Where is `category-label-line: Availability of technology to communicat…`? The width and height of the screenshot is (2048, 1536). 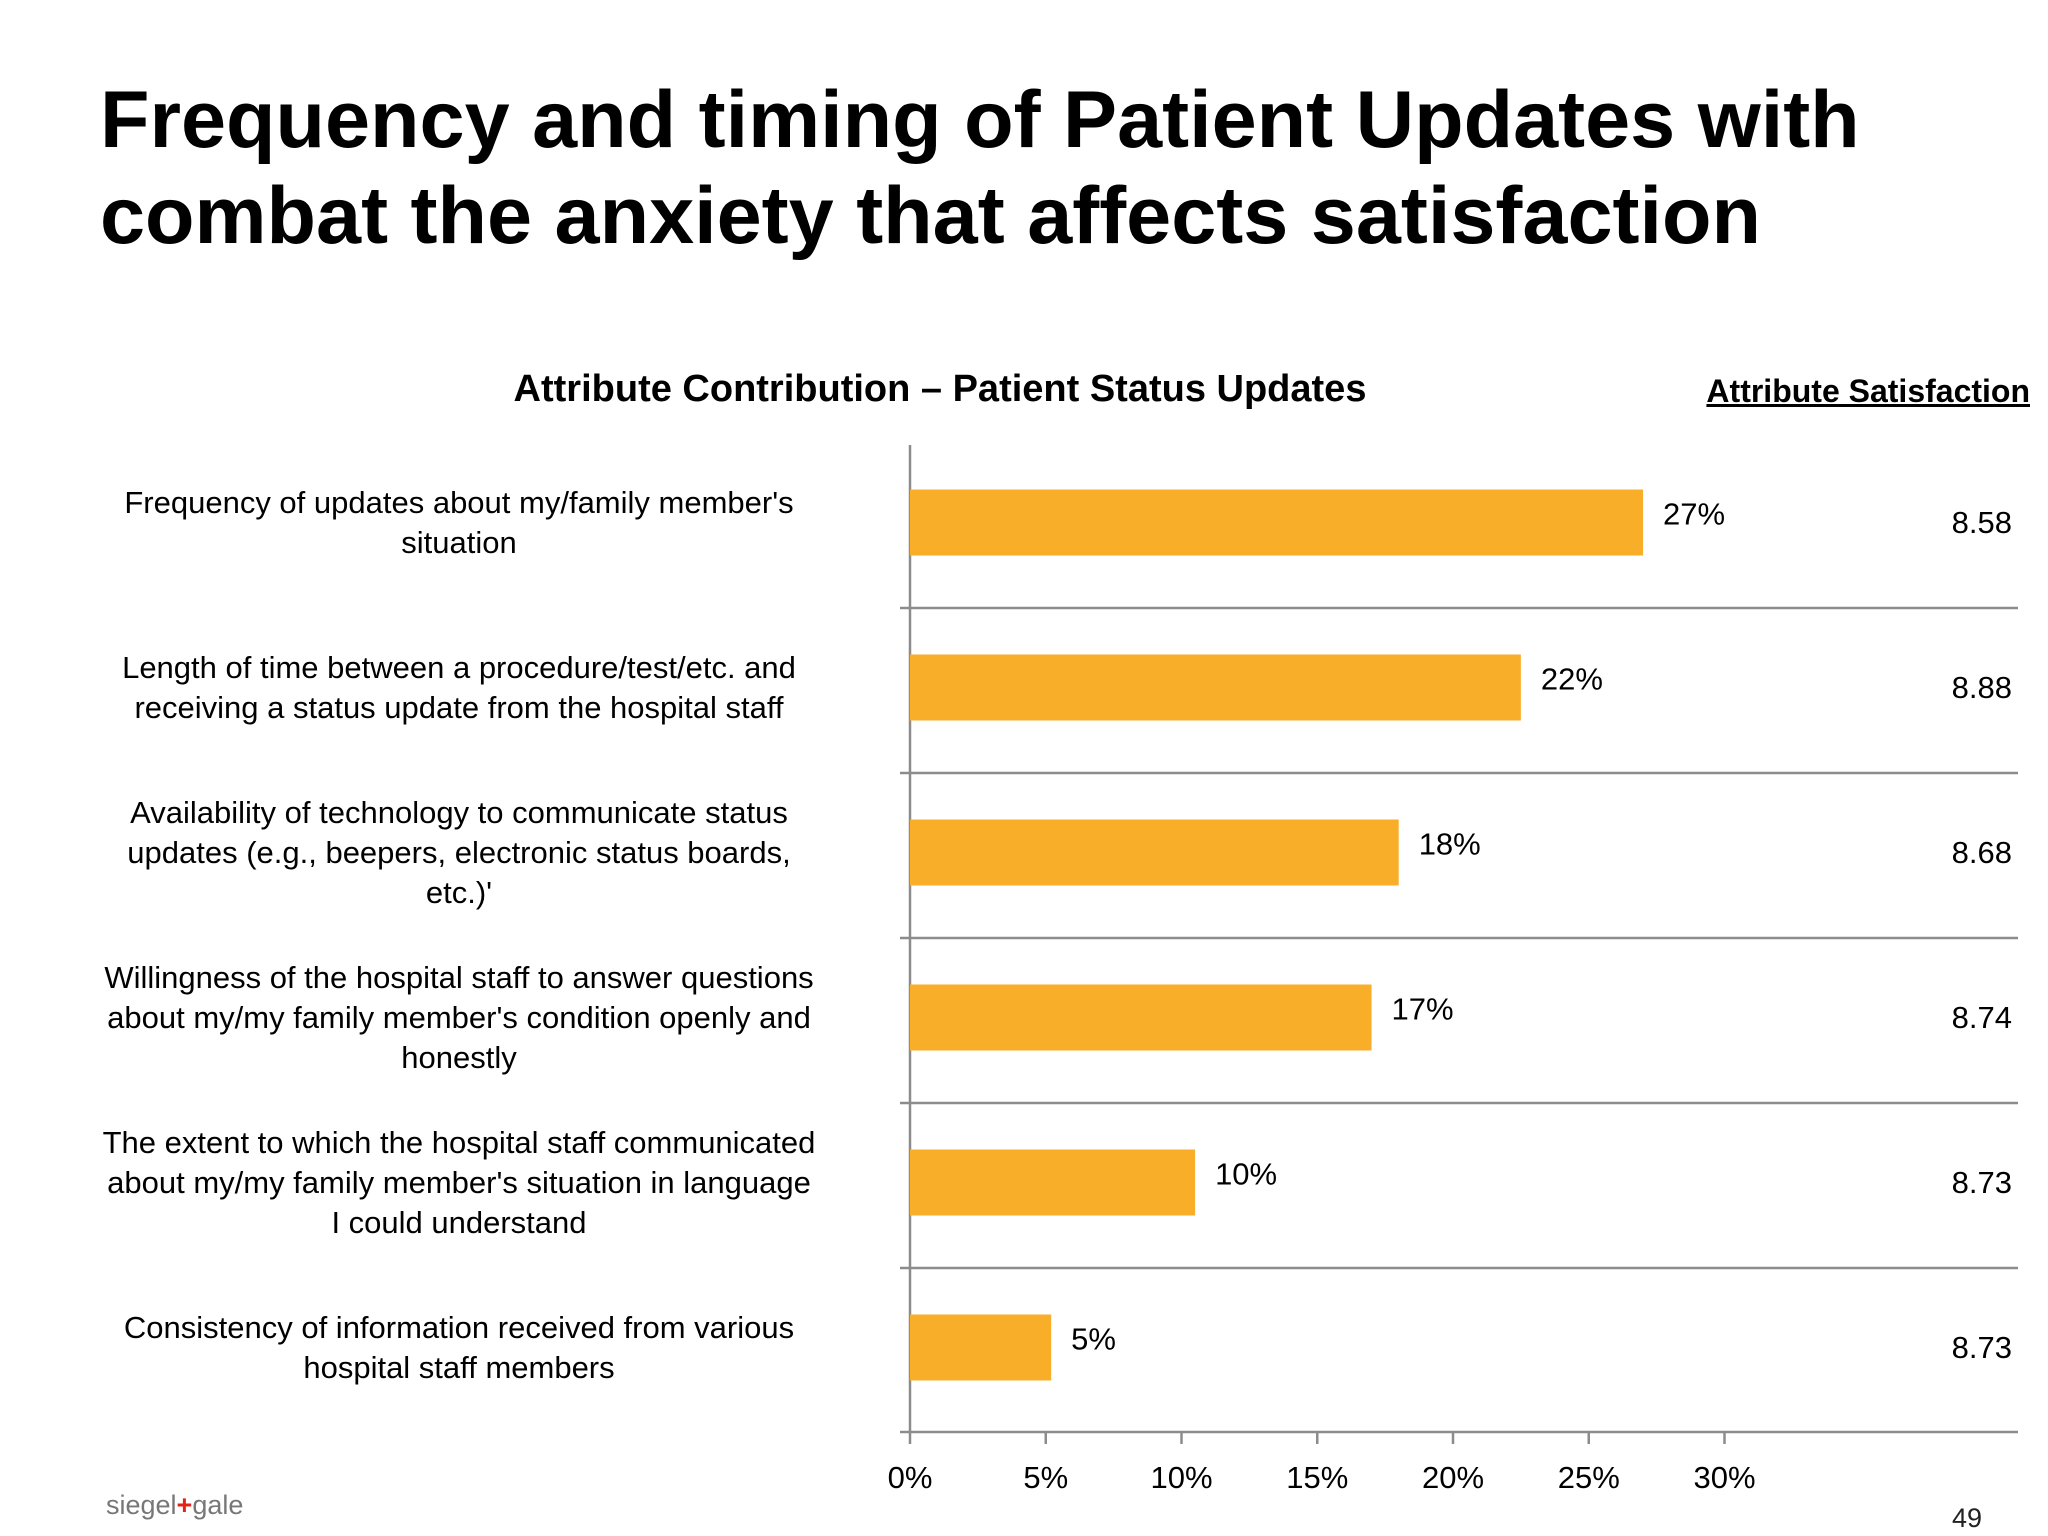
category-label-line: Availability of technology to communicat… is located at coordinates (459, 812).